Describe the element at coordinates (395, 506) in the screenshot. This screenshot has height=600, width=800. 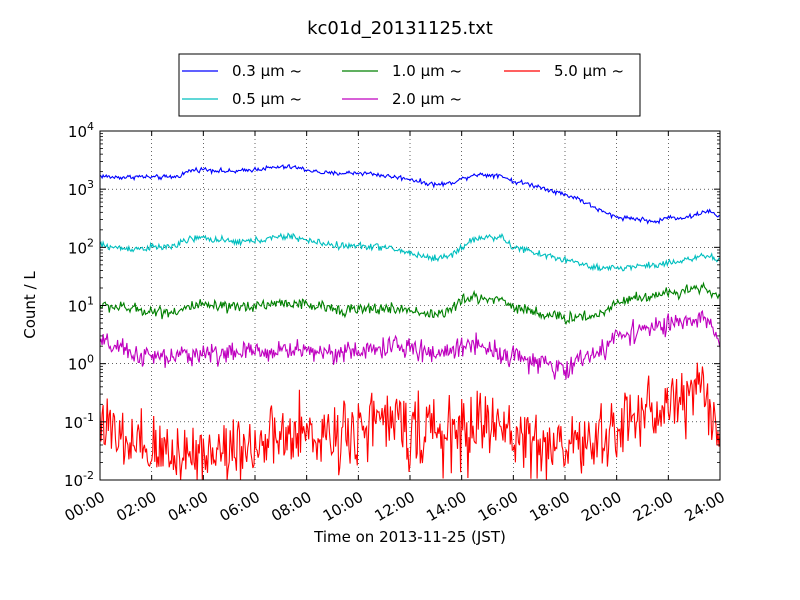
I see `x-tick-label: 12:00` at that location.